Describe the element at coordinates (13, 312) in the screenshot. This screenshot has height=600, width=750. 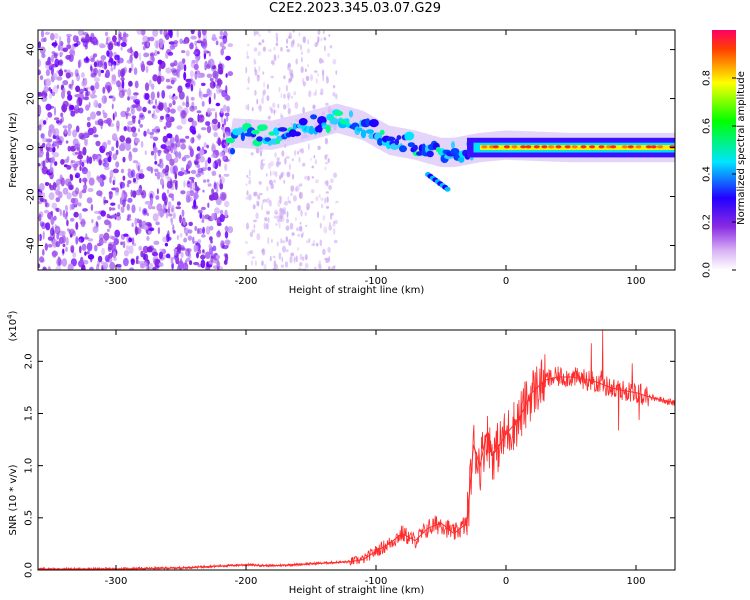
I see `snr-y-scale-close: )` at that location.